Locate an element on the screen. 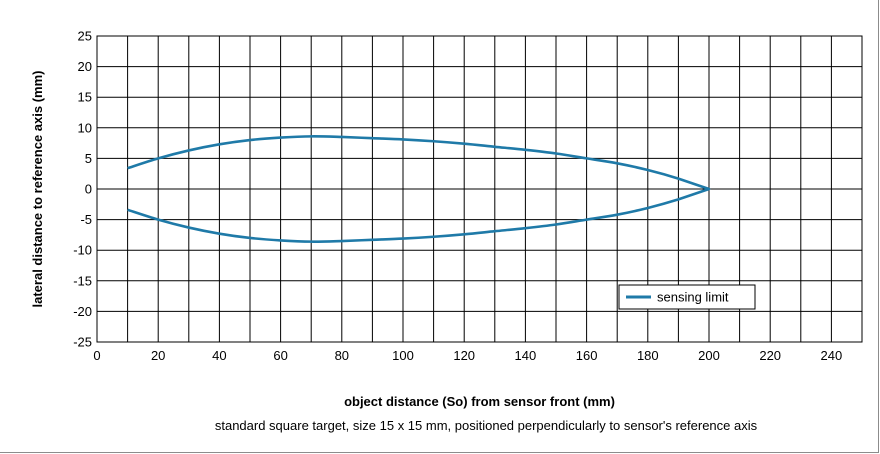  y-tick-label: 5 is located at coordinates (88, 158).